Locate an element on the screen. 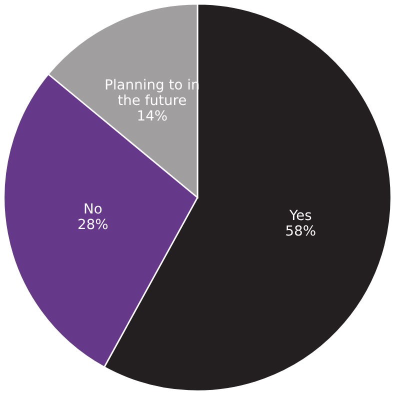  data-label: 28% is located at coordinates (93, 224).